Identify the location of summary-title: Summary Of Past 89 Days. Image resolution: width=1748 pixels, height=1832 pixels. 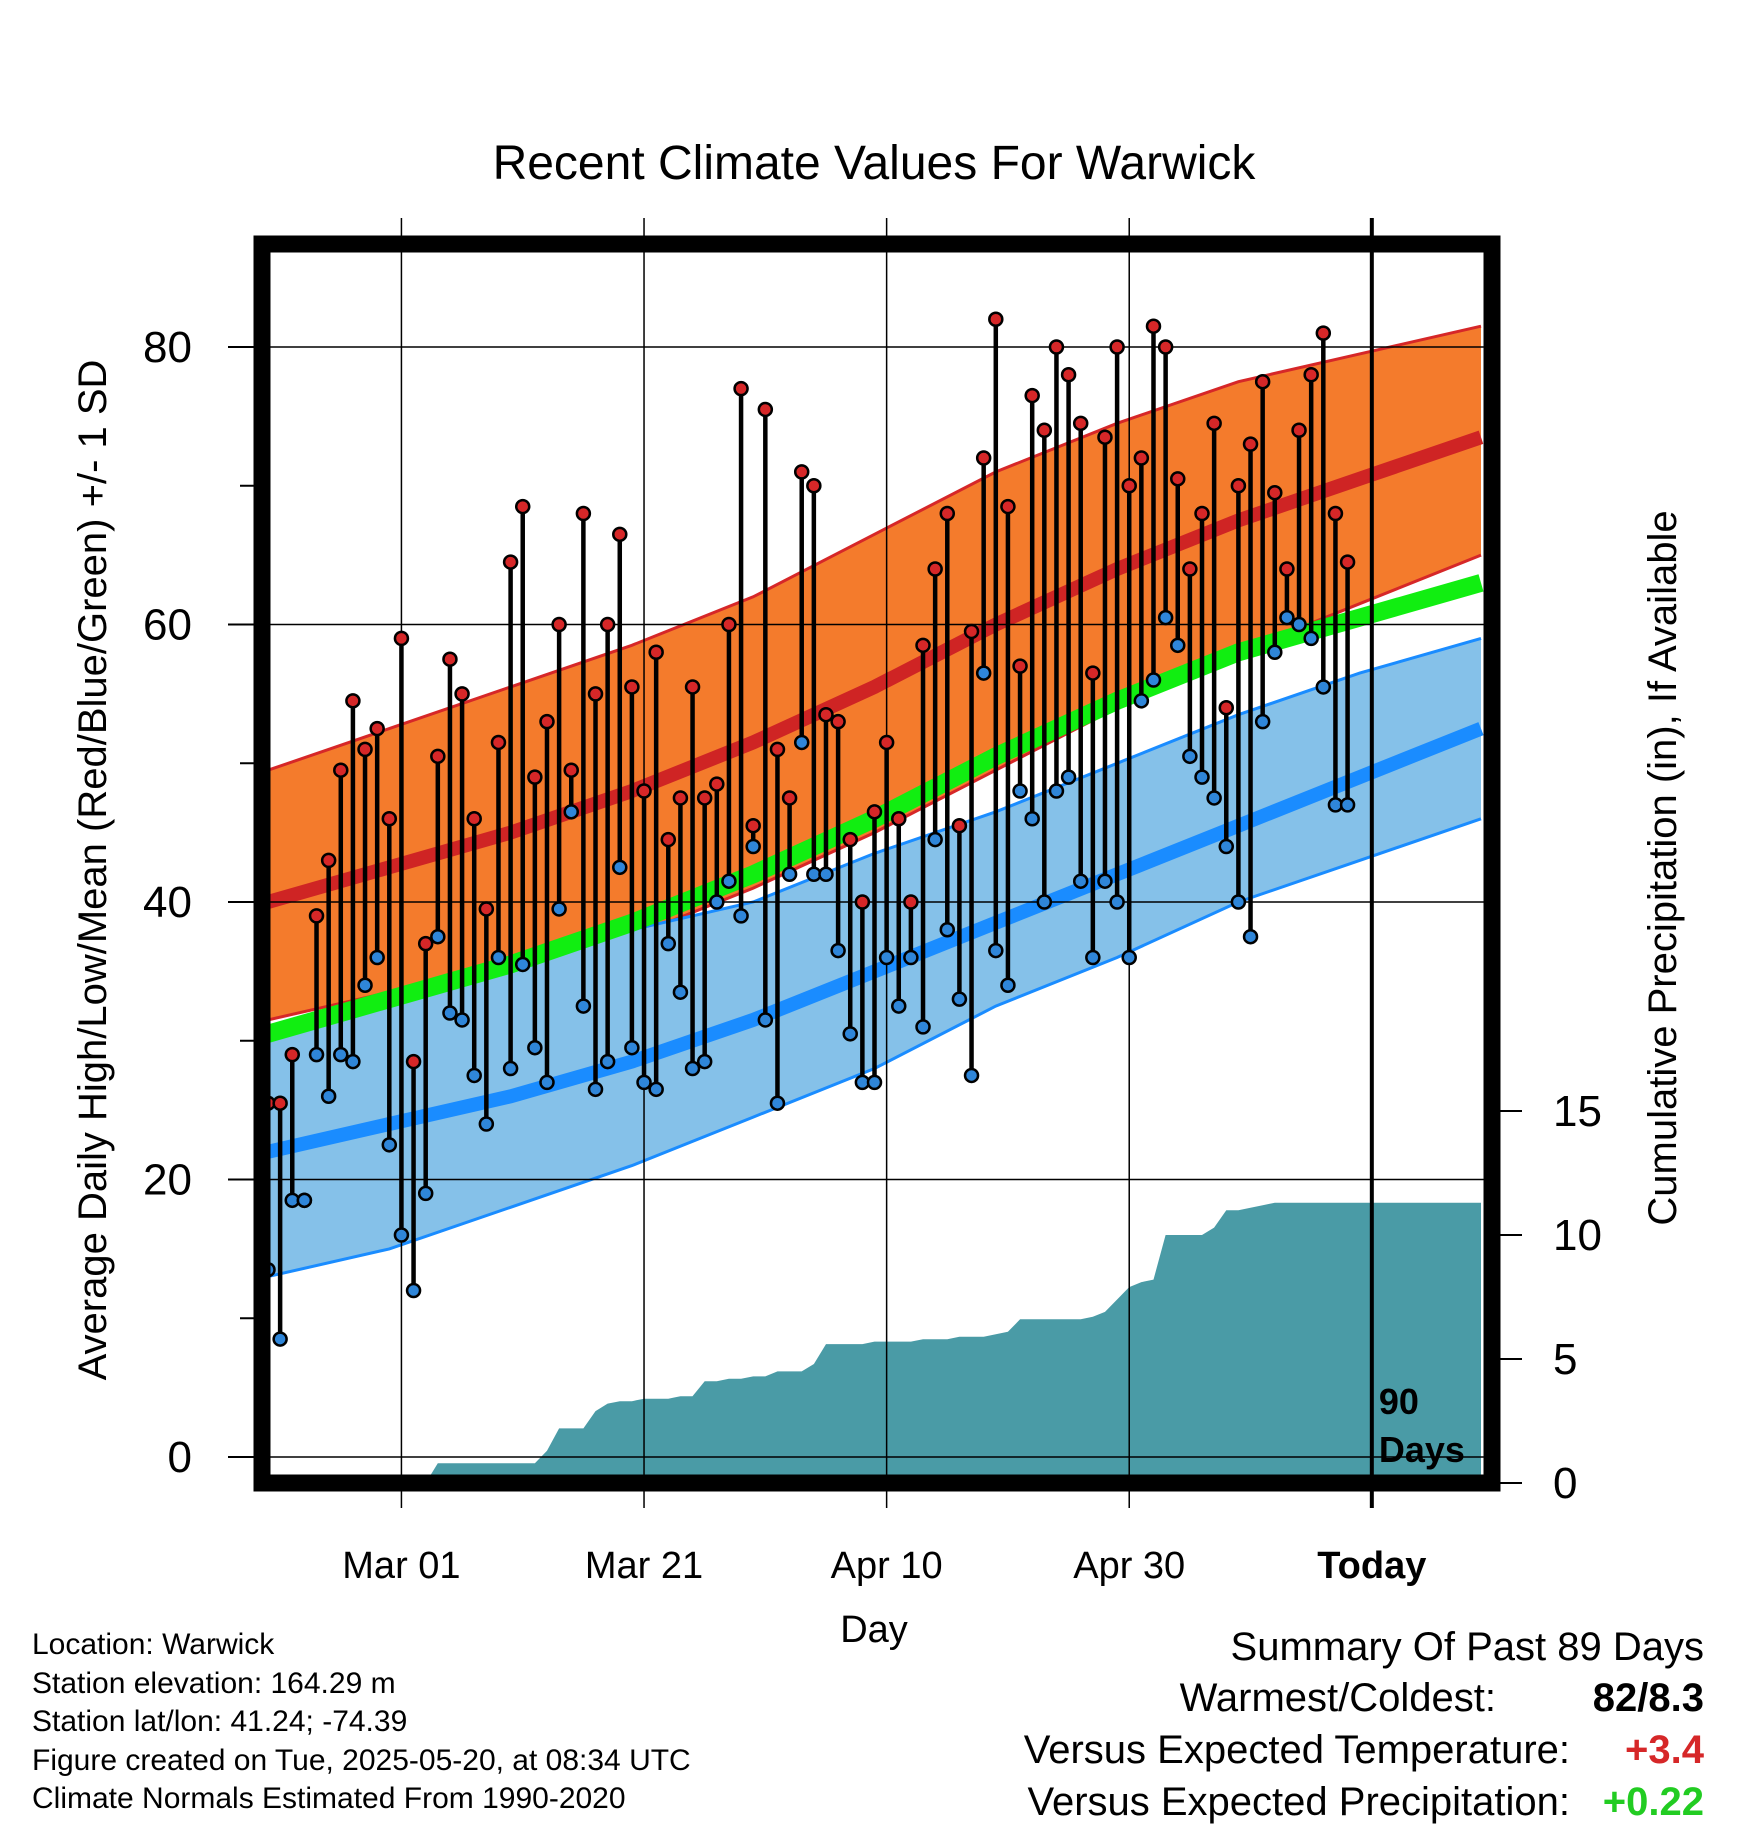
(1467, 1647).